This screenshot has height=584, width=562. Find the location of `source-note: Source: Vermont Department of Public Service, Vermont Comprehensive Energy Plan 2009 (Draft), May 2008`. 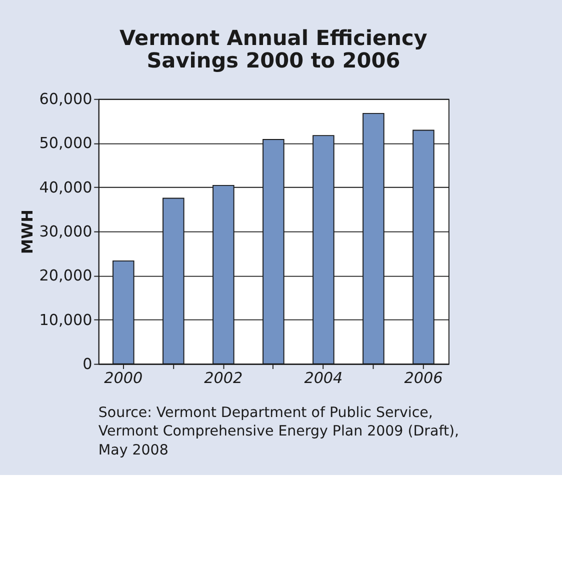

source-note: Source: Vermont Department of Public Service, Vermont Comprehensive Energy Plan 2009 (Draft), May 2008 is located at coordinates (279, 431).